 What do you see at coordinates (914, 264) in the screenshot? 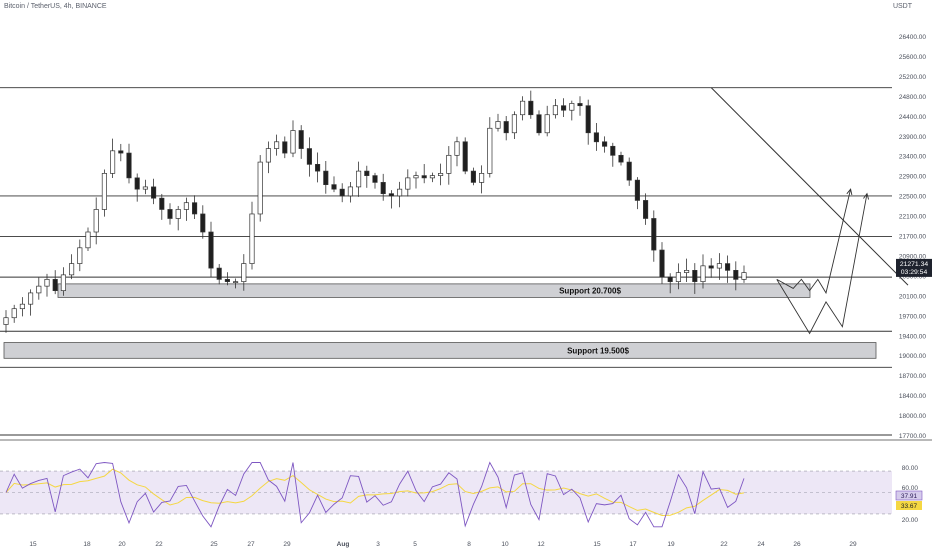
I see `current-price-label: 21271.34` at bounding box center [914, 264].